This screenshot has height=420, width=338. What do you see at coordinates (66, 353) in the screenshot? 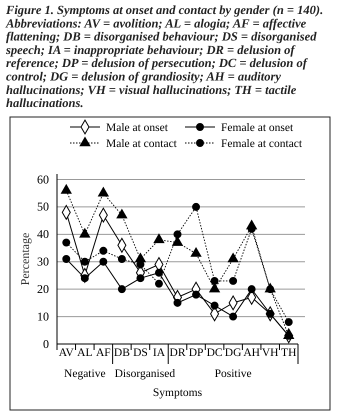
I see `x-tick-label: AV` at bounding box center [66, 353].